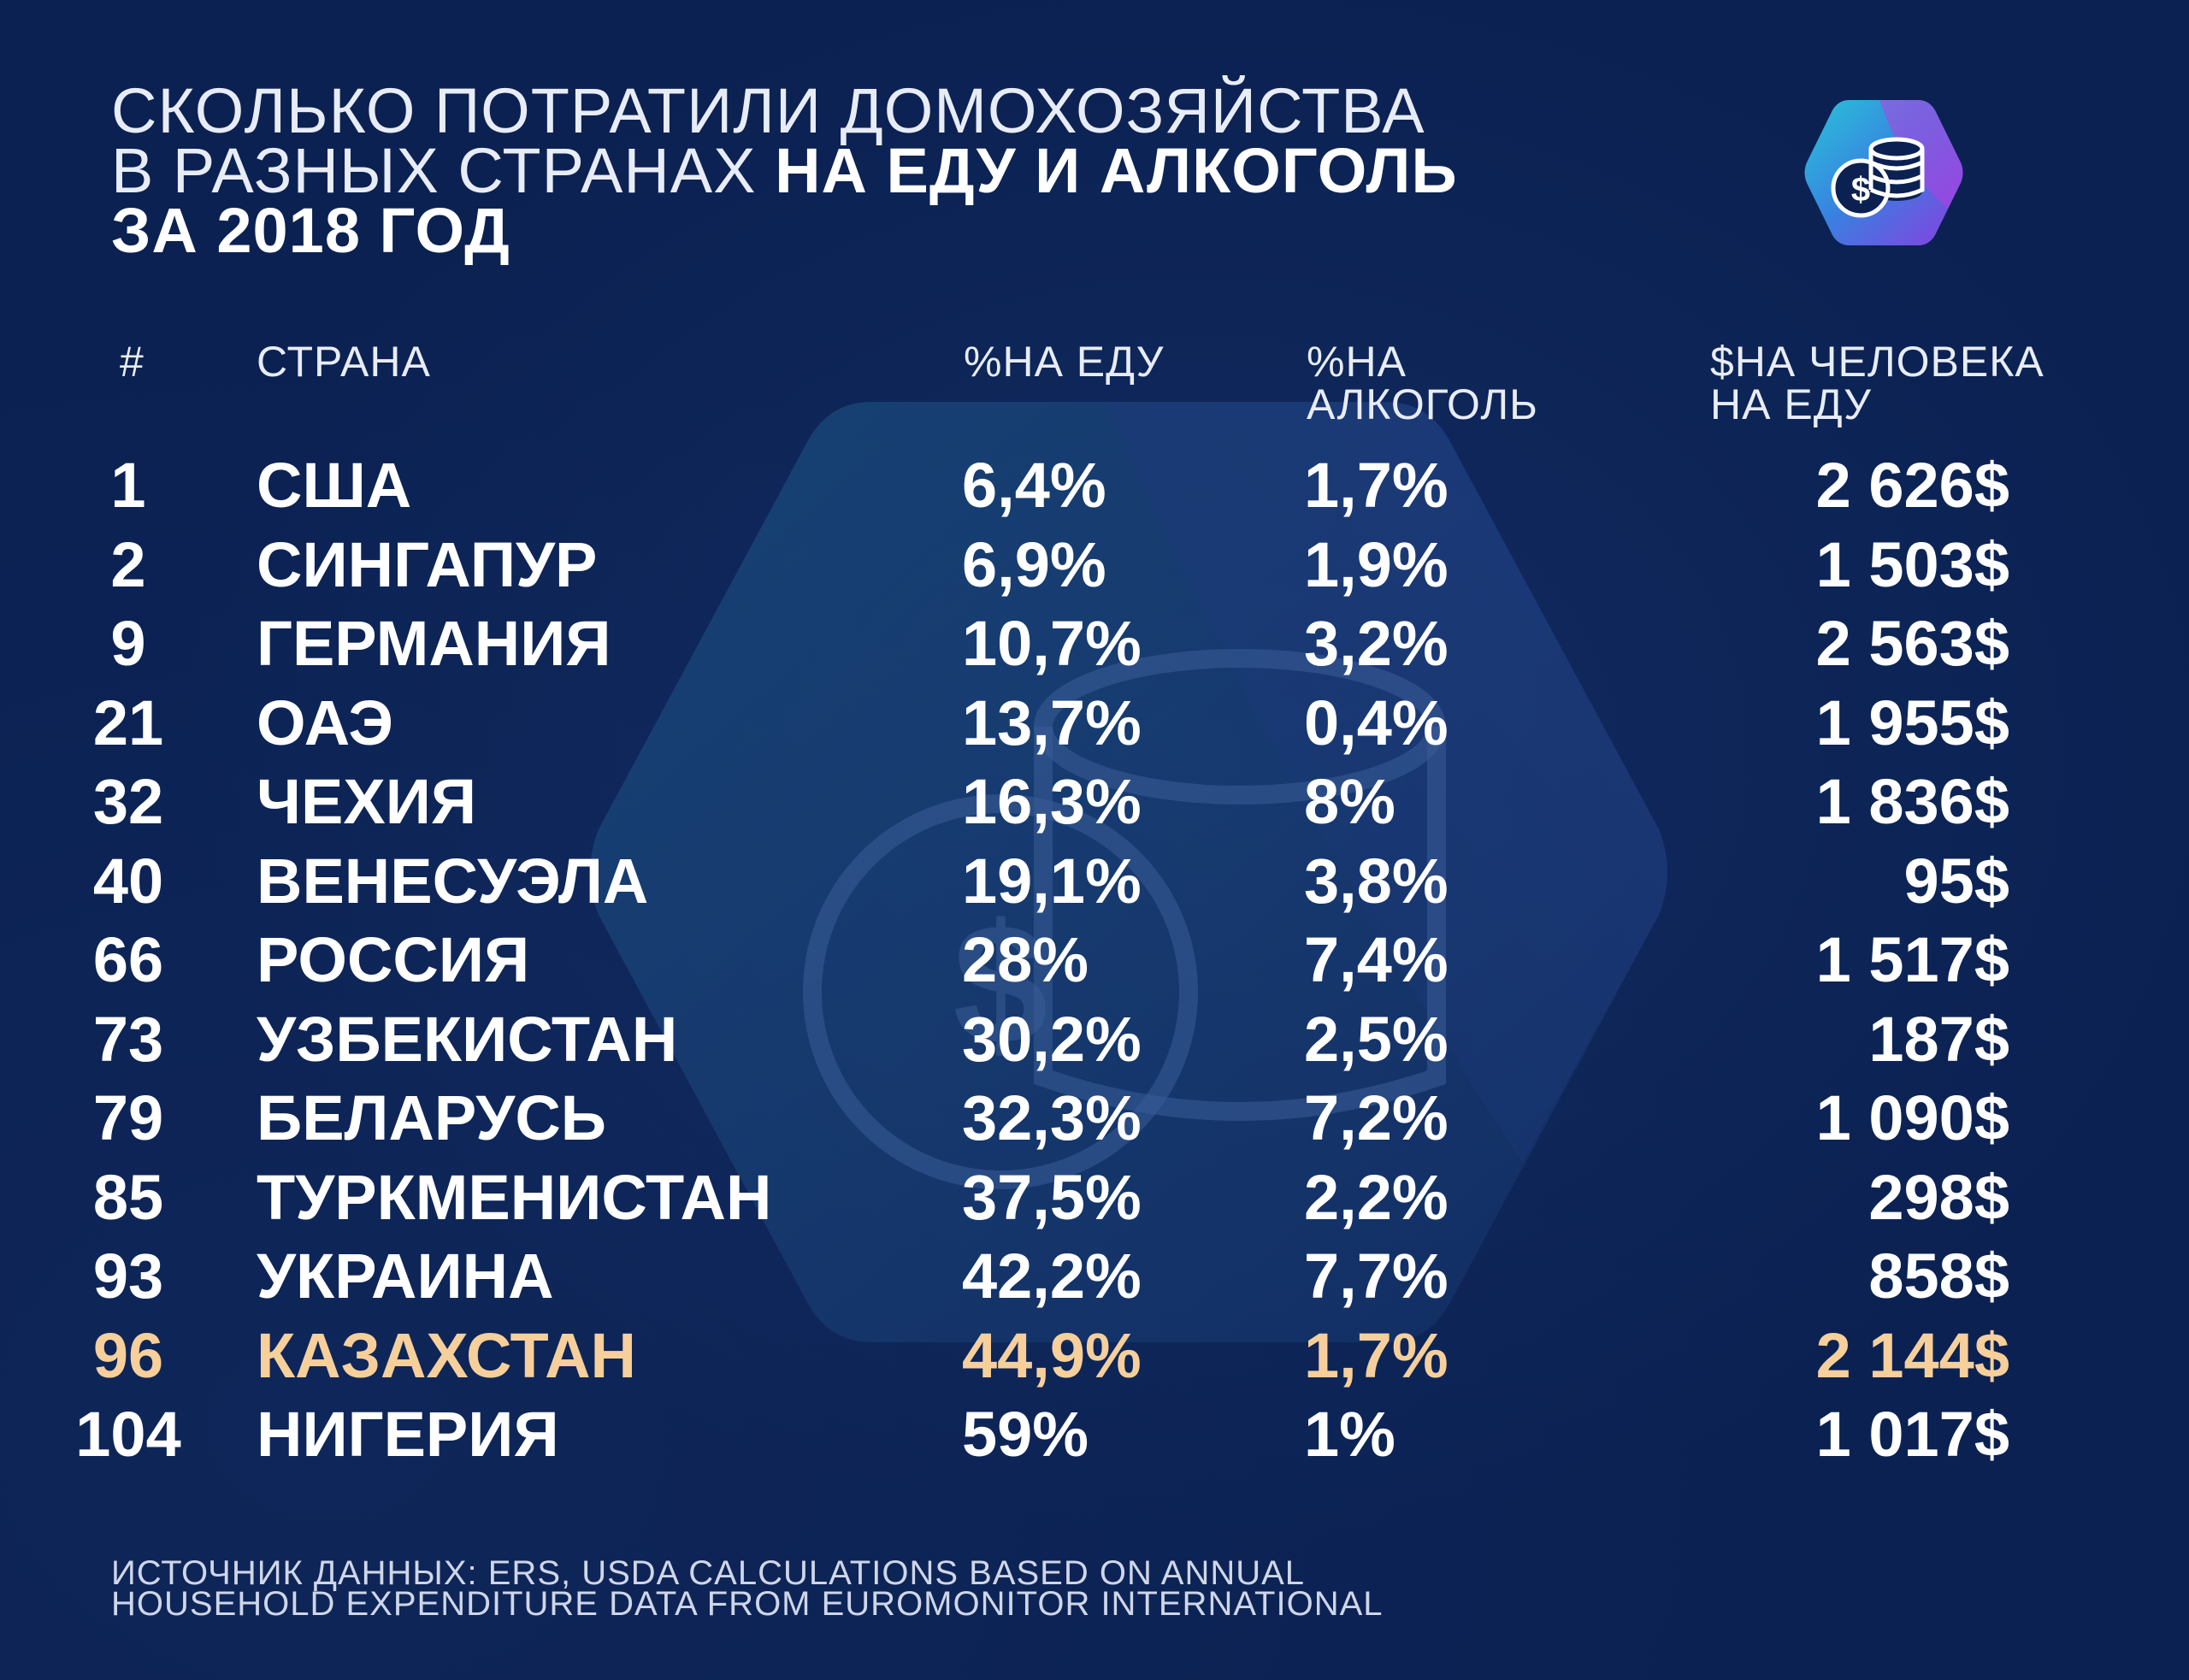 The width and height of the screenshot is (2189, 1680). I want to click on spend-per-person-cell: 1 955$, so click(1912, 722).